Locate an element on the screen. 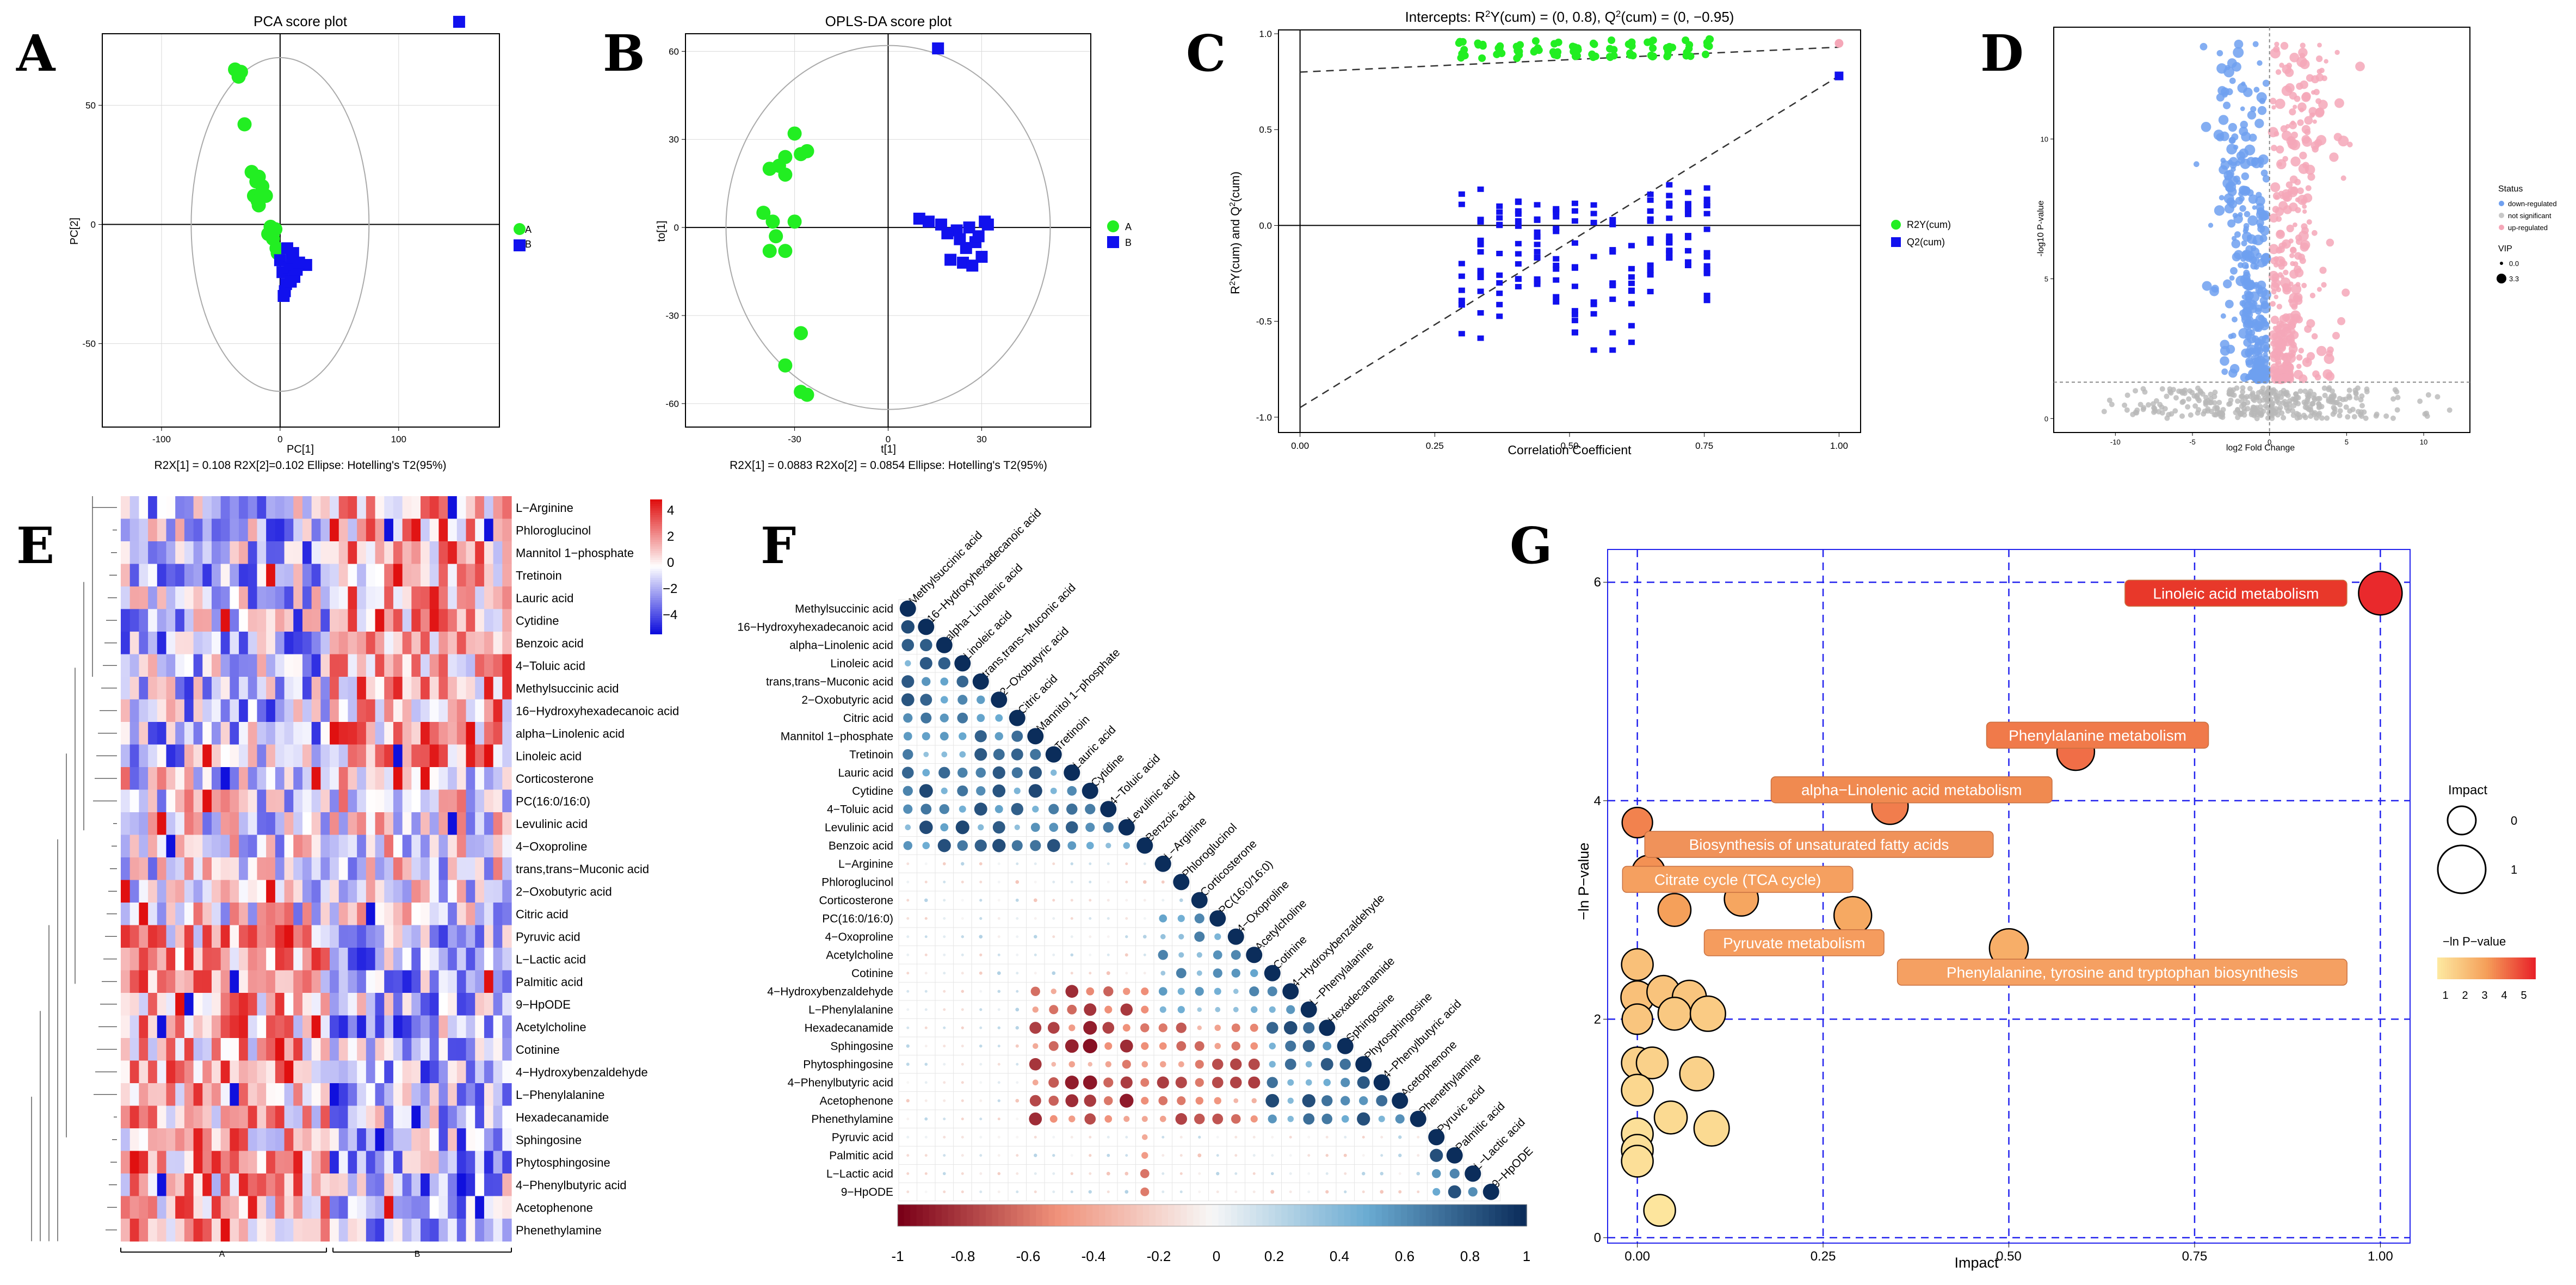  pca-xlabel: PC[1] is located at coordinates (300, 449).